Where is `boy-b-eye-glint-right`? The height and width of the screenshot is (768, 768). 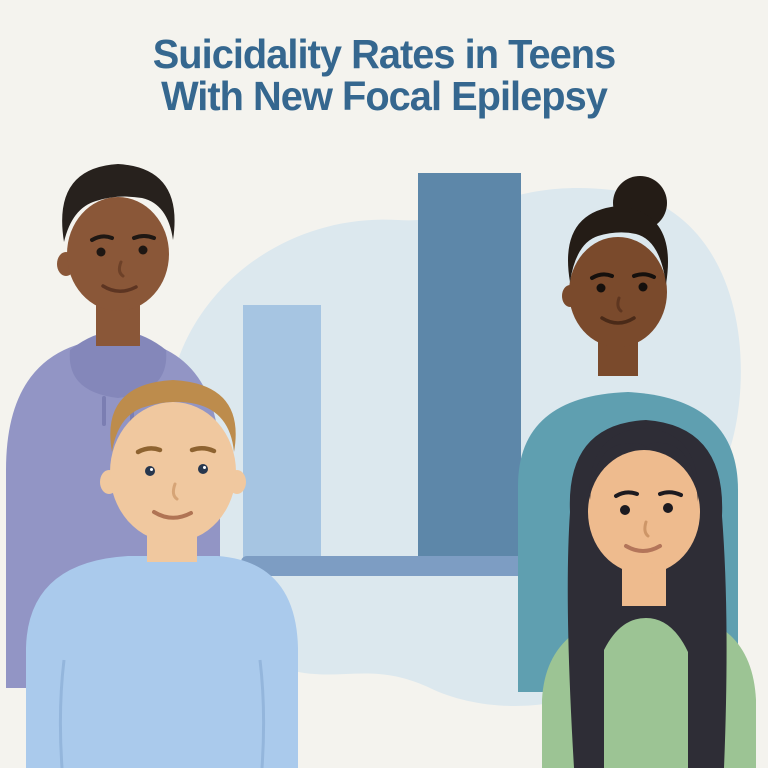 boy-b-eye-glint-right is located at coordinates (204, 467).